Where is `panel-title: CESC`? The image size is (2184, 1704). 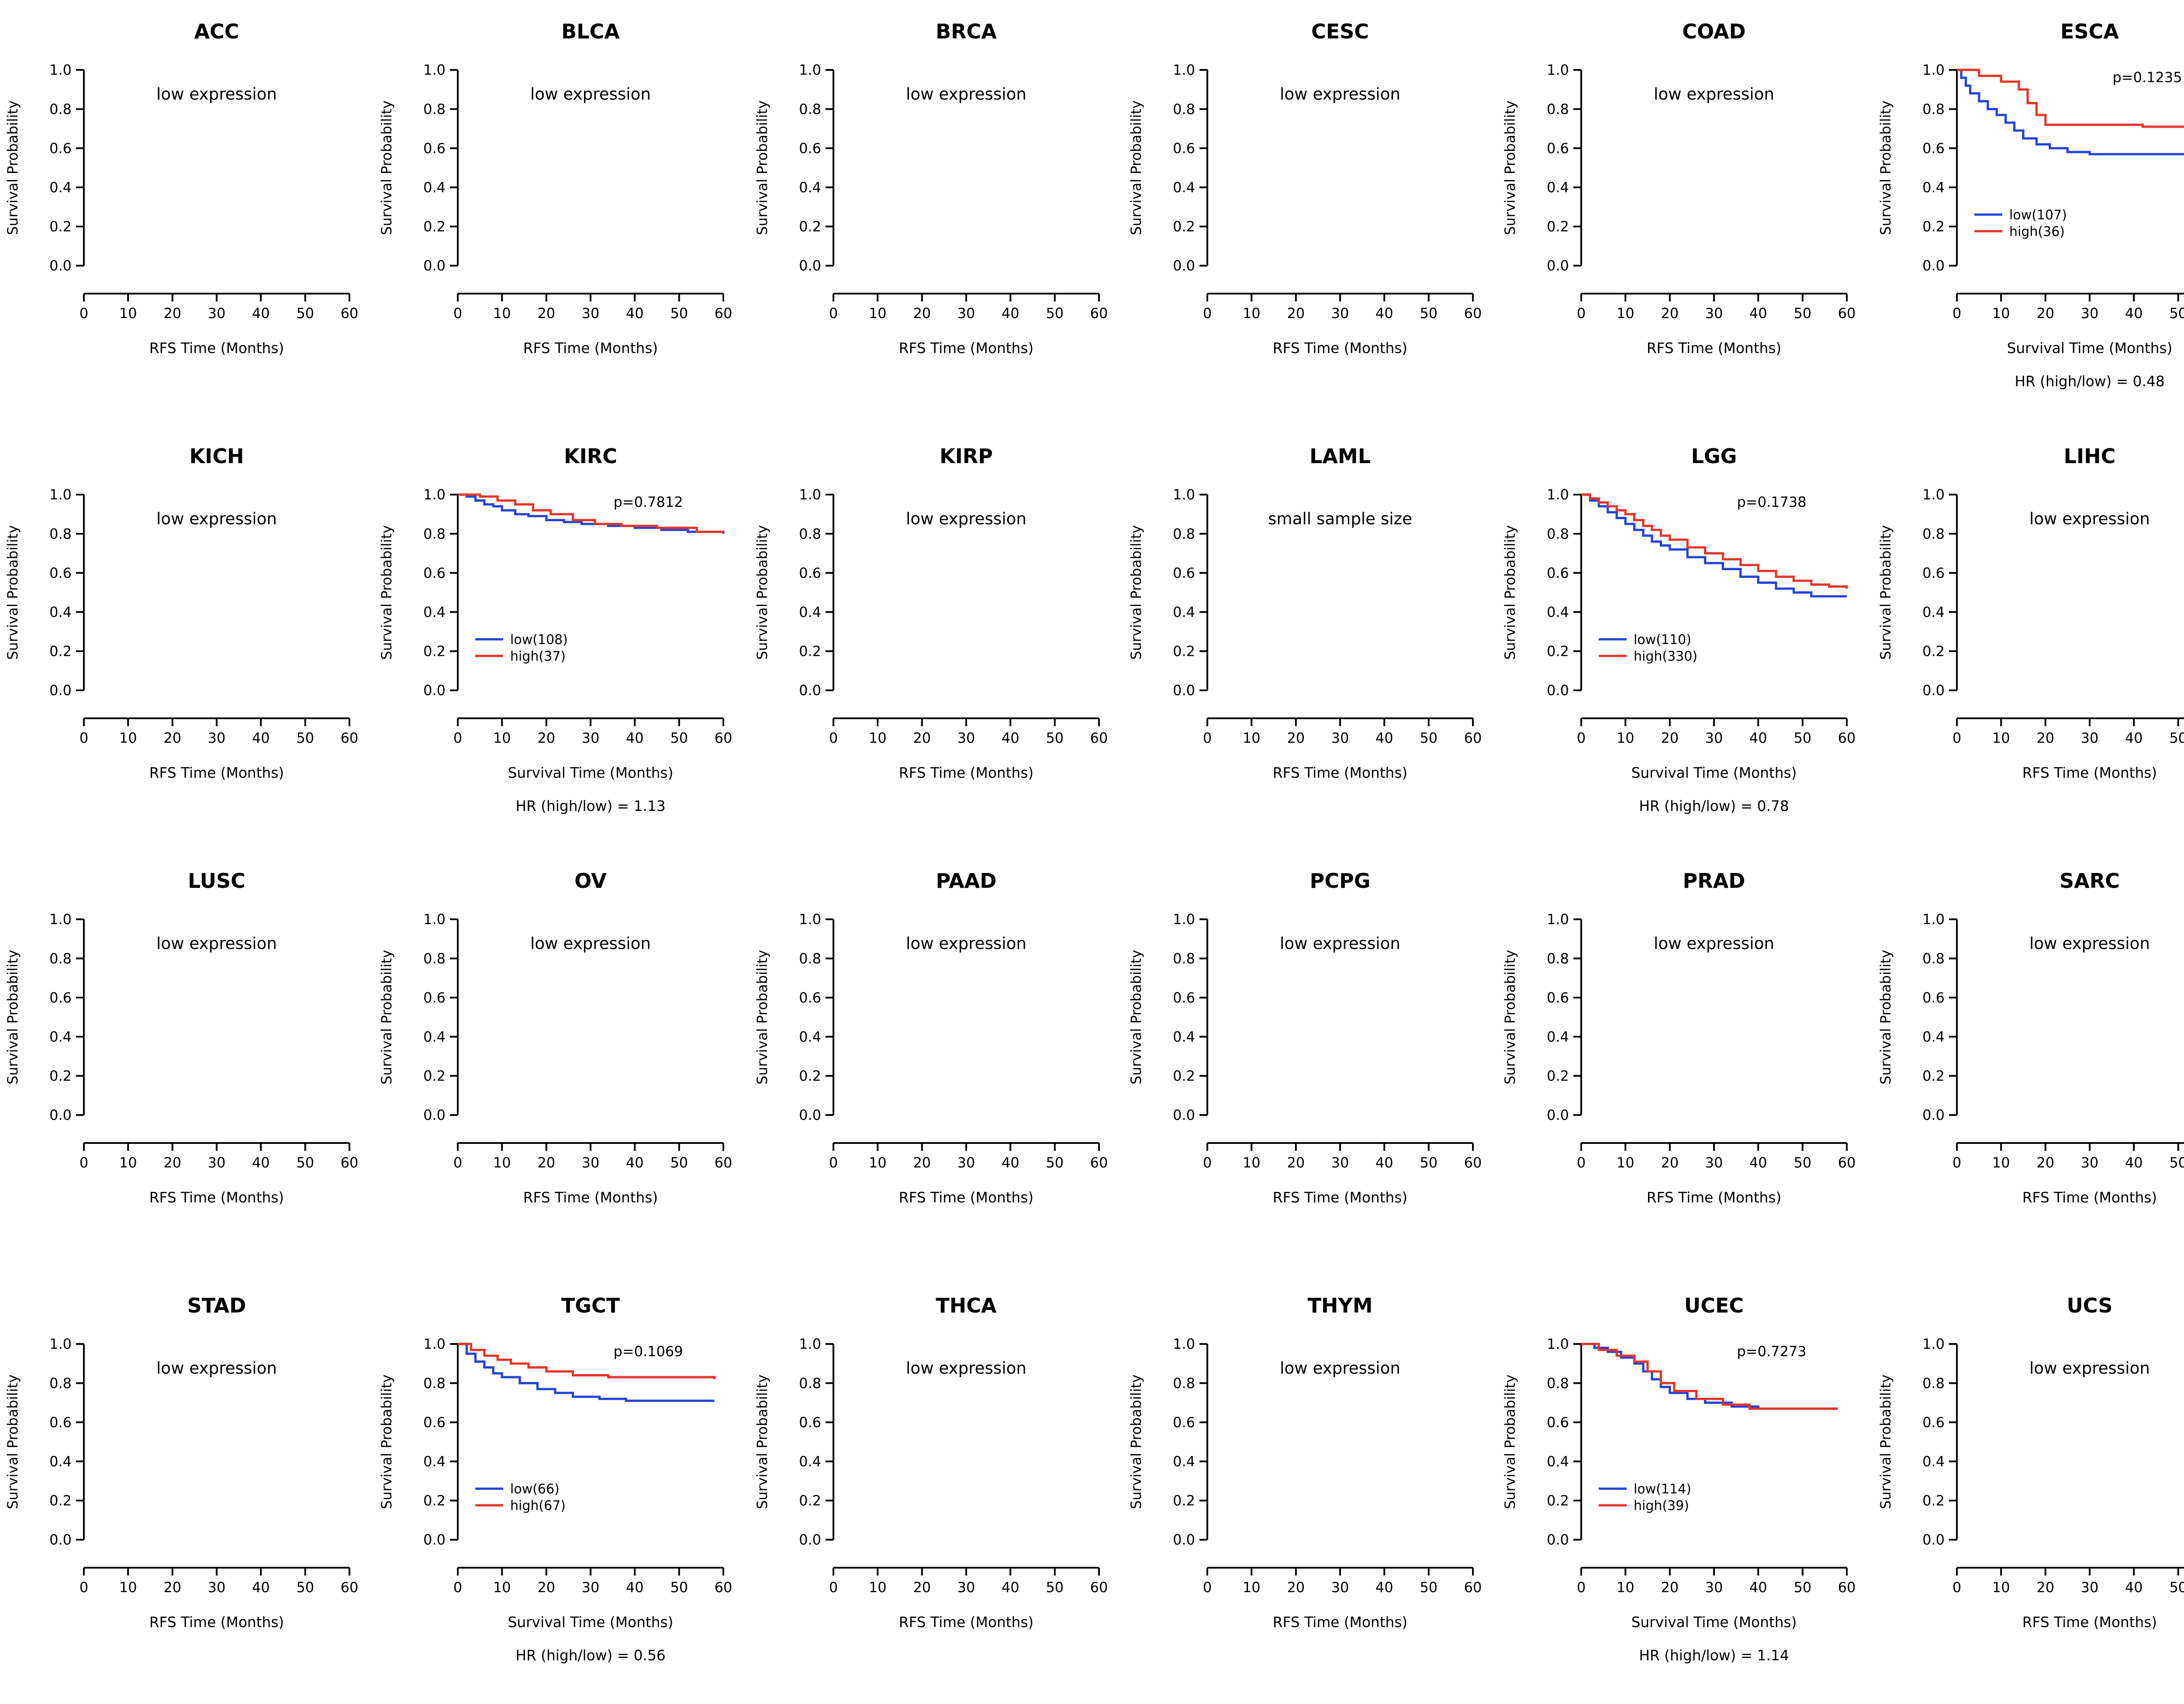
panel-title: CESC is located at coordinates (1340, 31).